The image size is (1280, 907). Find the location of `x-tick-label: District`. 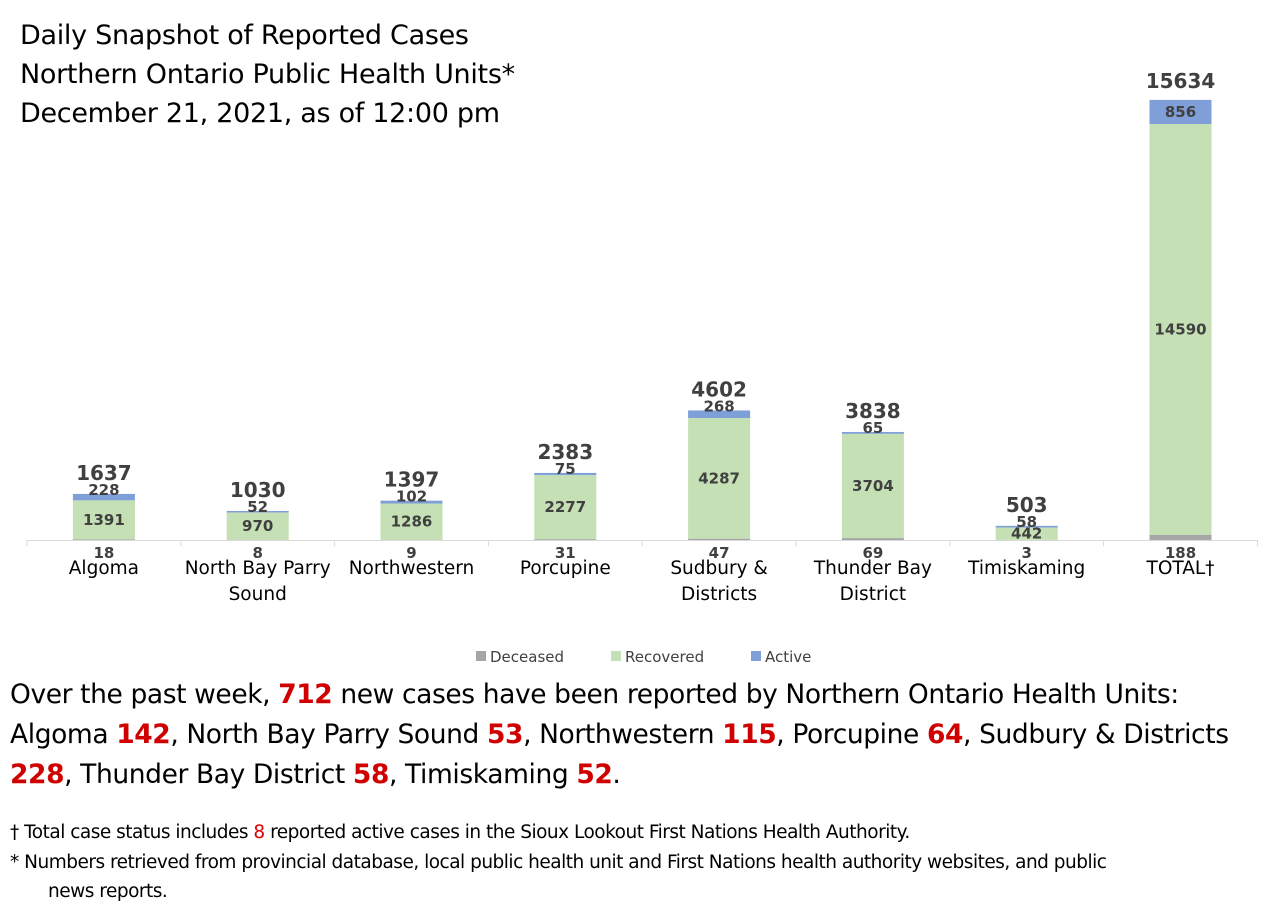

x-tick-label: District is located at coordinates (873, 594).